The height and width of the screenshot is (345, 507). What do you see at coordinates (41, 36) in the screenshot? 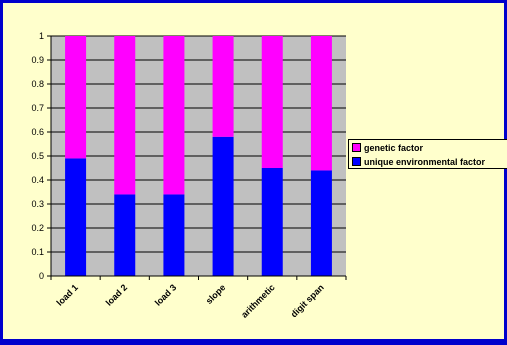
I see `y-tick-label: 1` at bounding box center [41, 36].